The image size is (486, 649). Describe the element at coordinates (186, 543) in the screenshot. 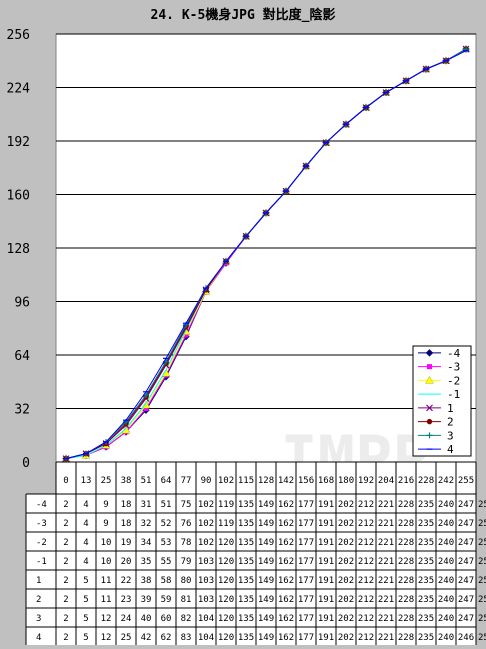

I see `table-cell: 78` at that location.